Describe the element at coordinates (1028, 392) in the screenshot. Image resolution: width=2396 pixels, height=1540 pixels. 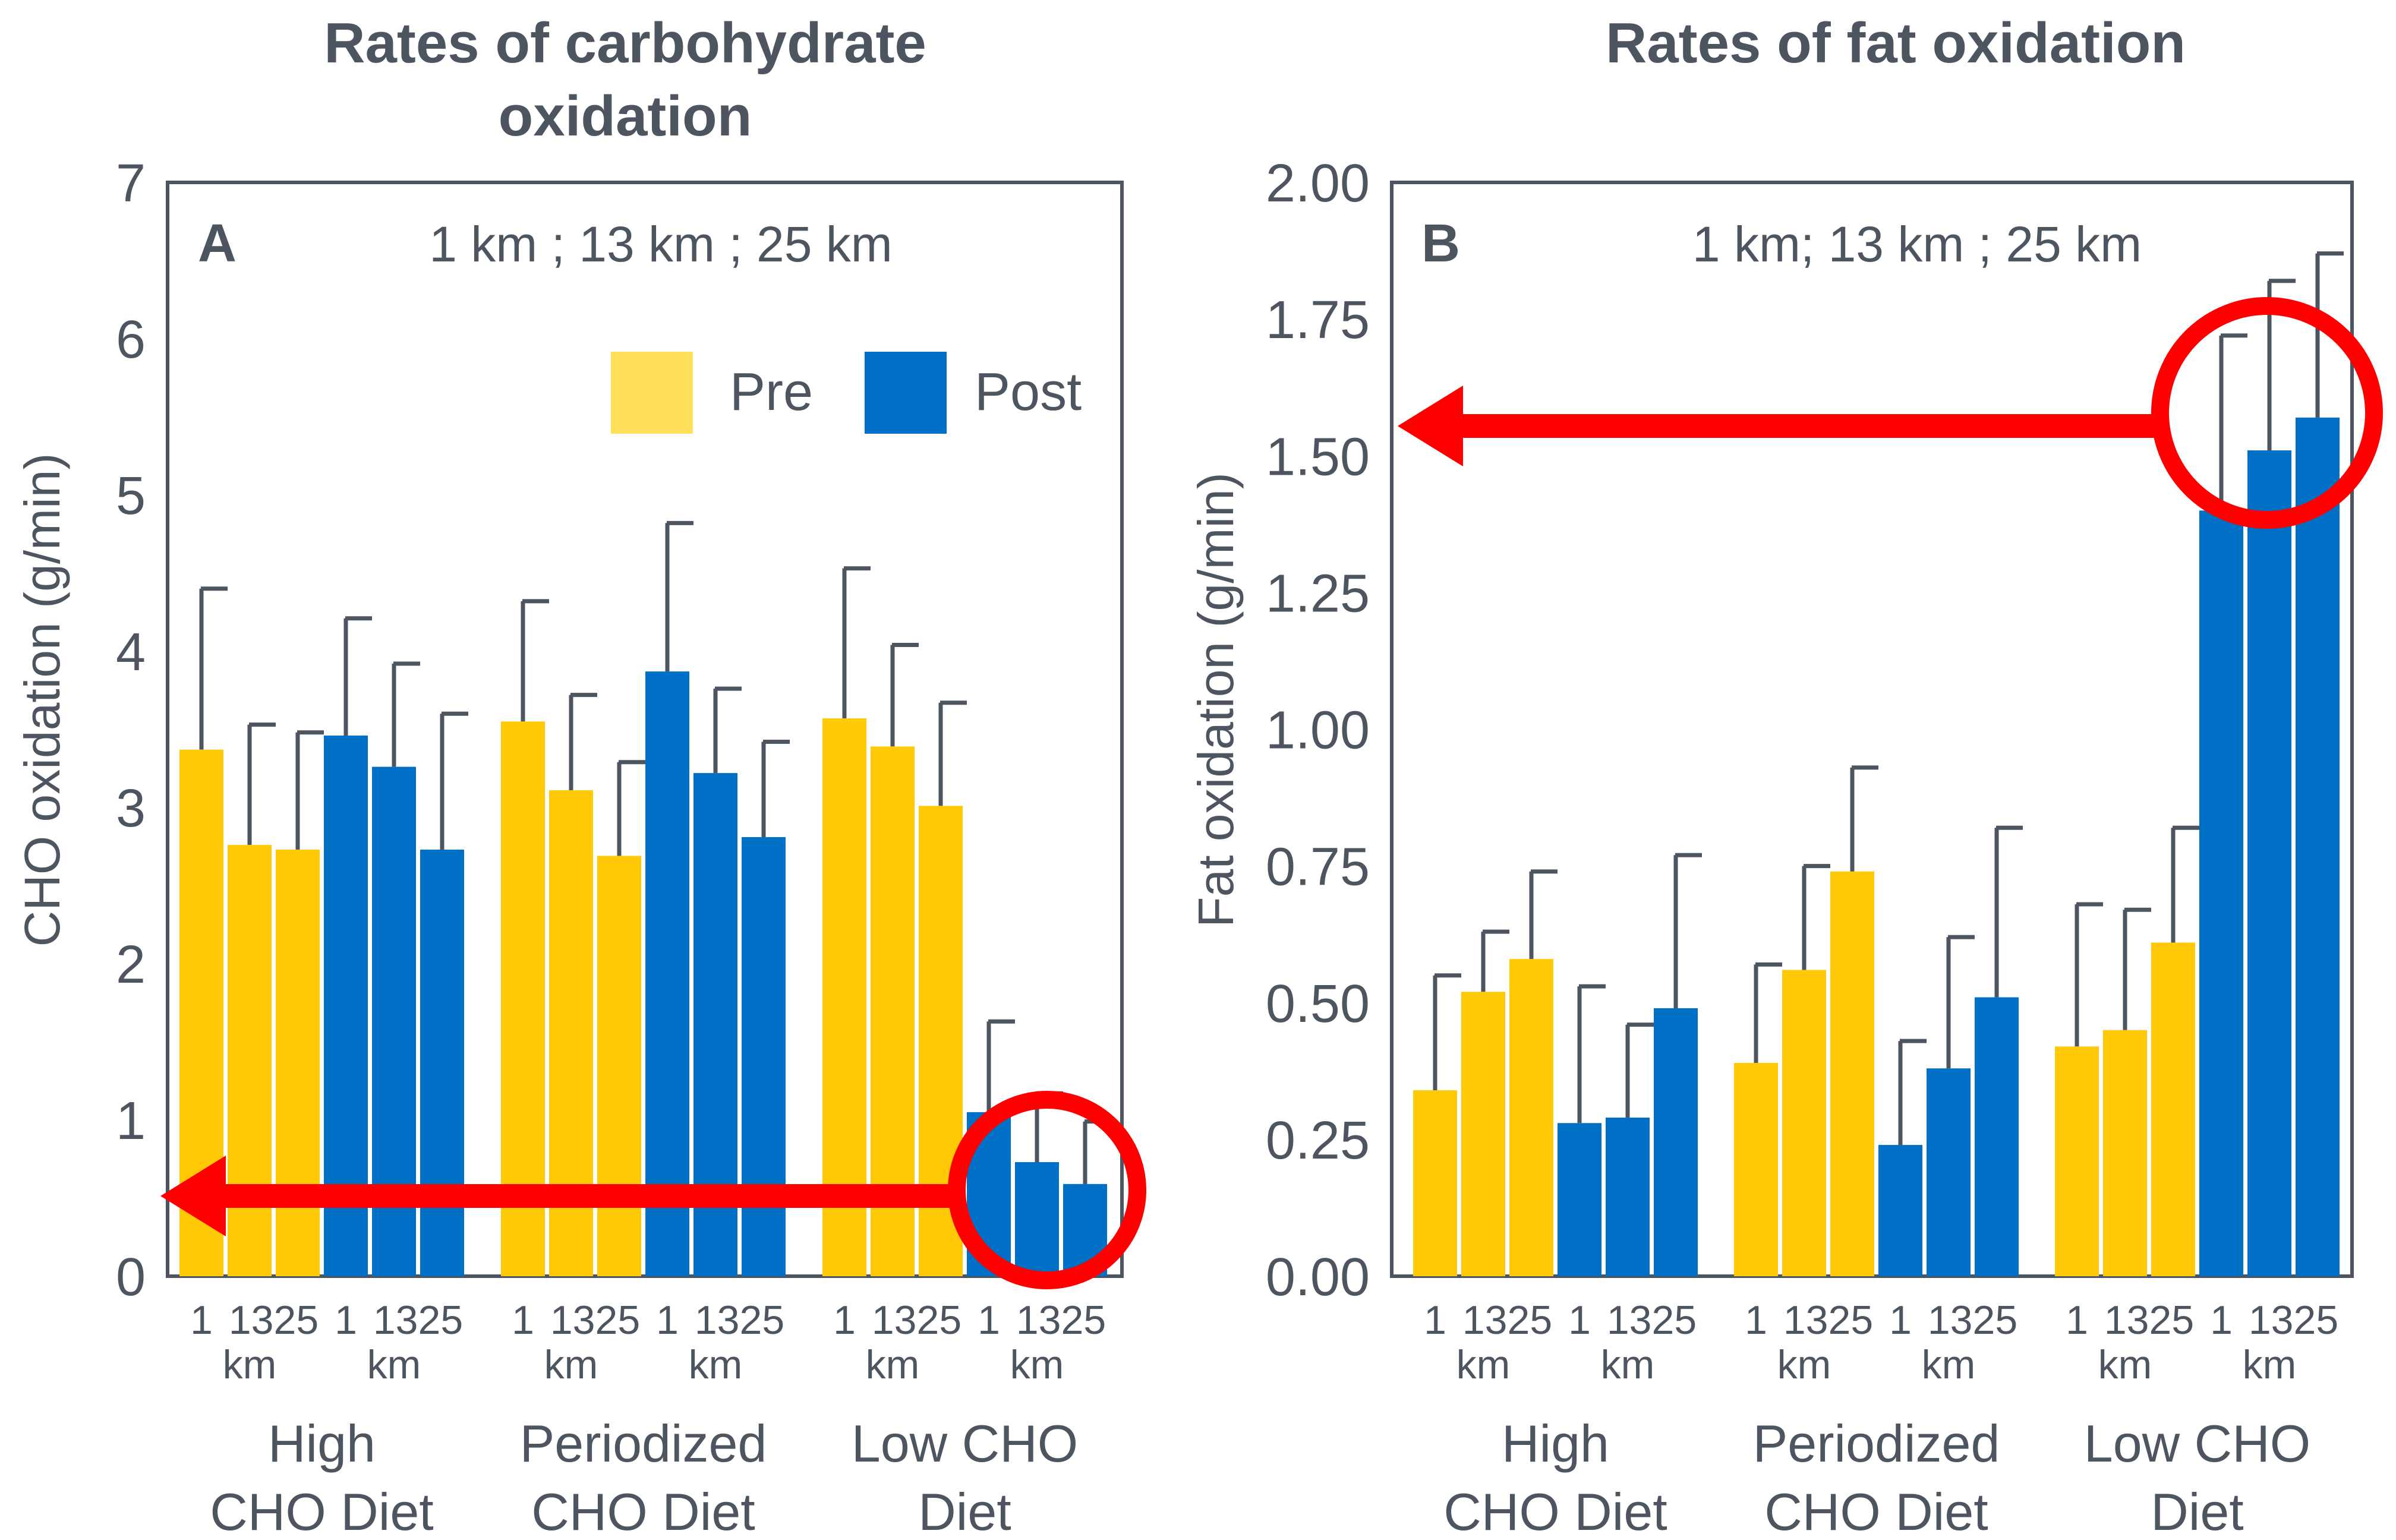
I see `legend-post-label: Post` at that location.